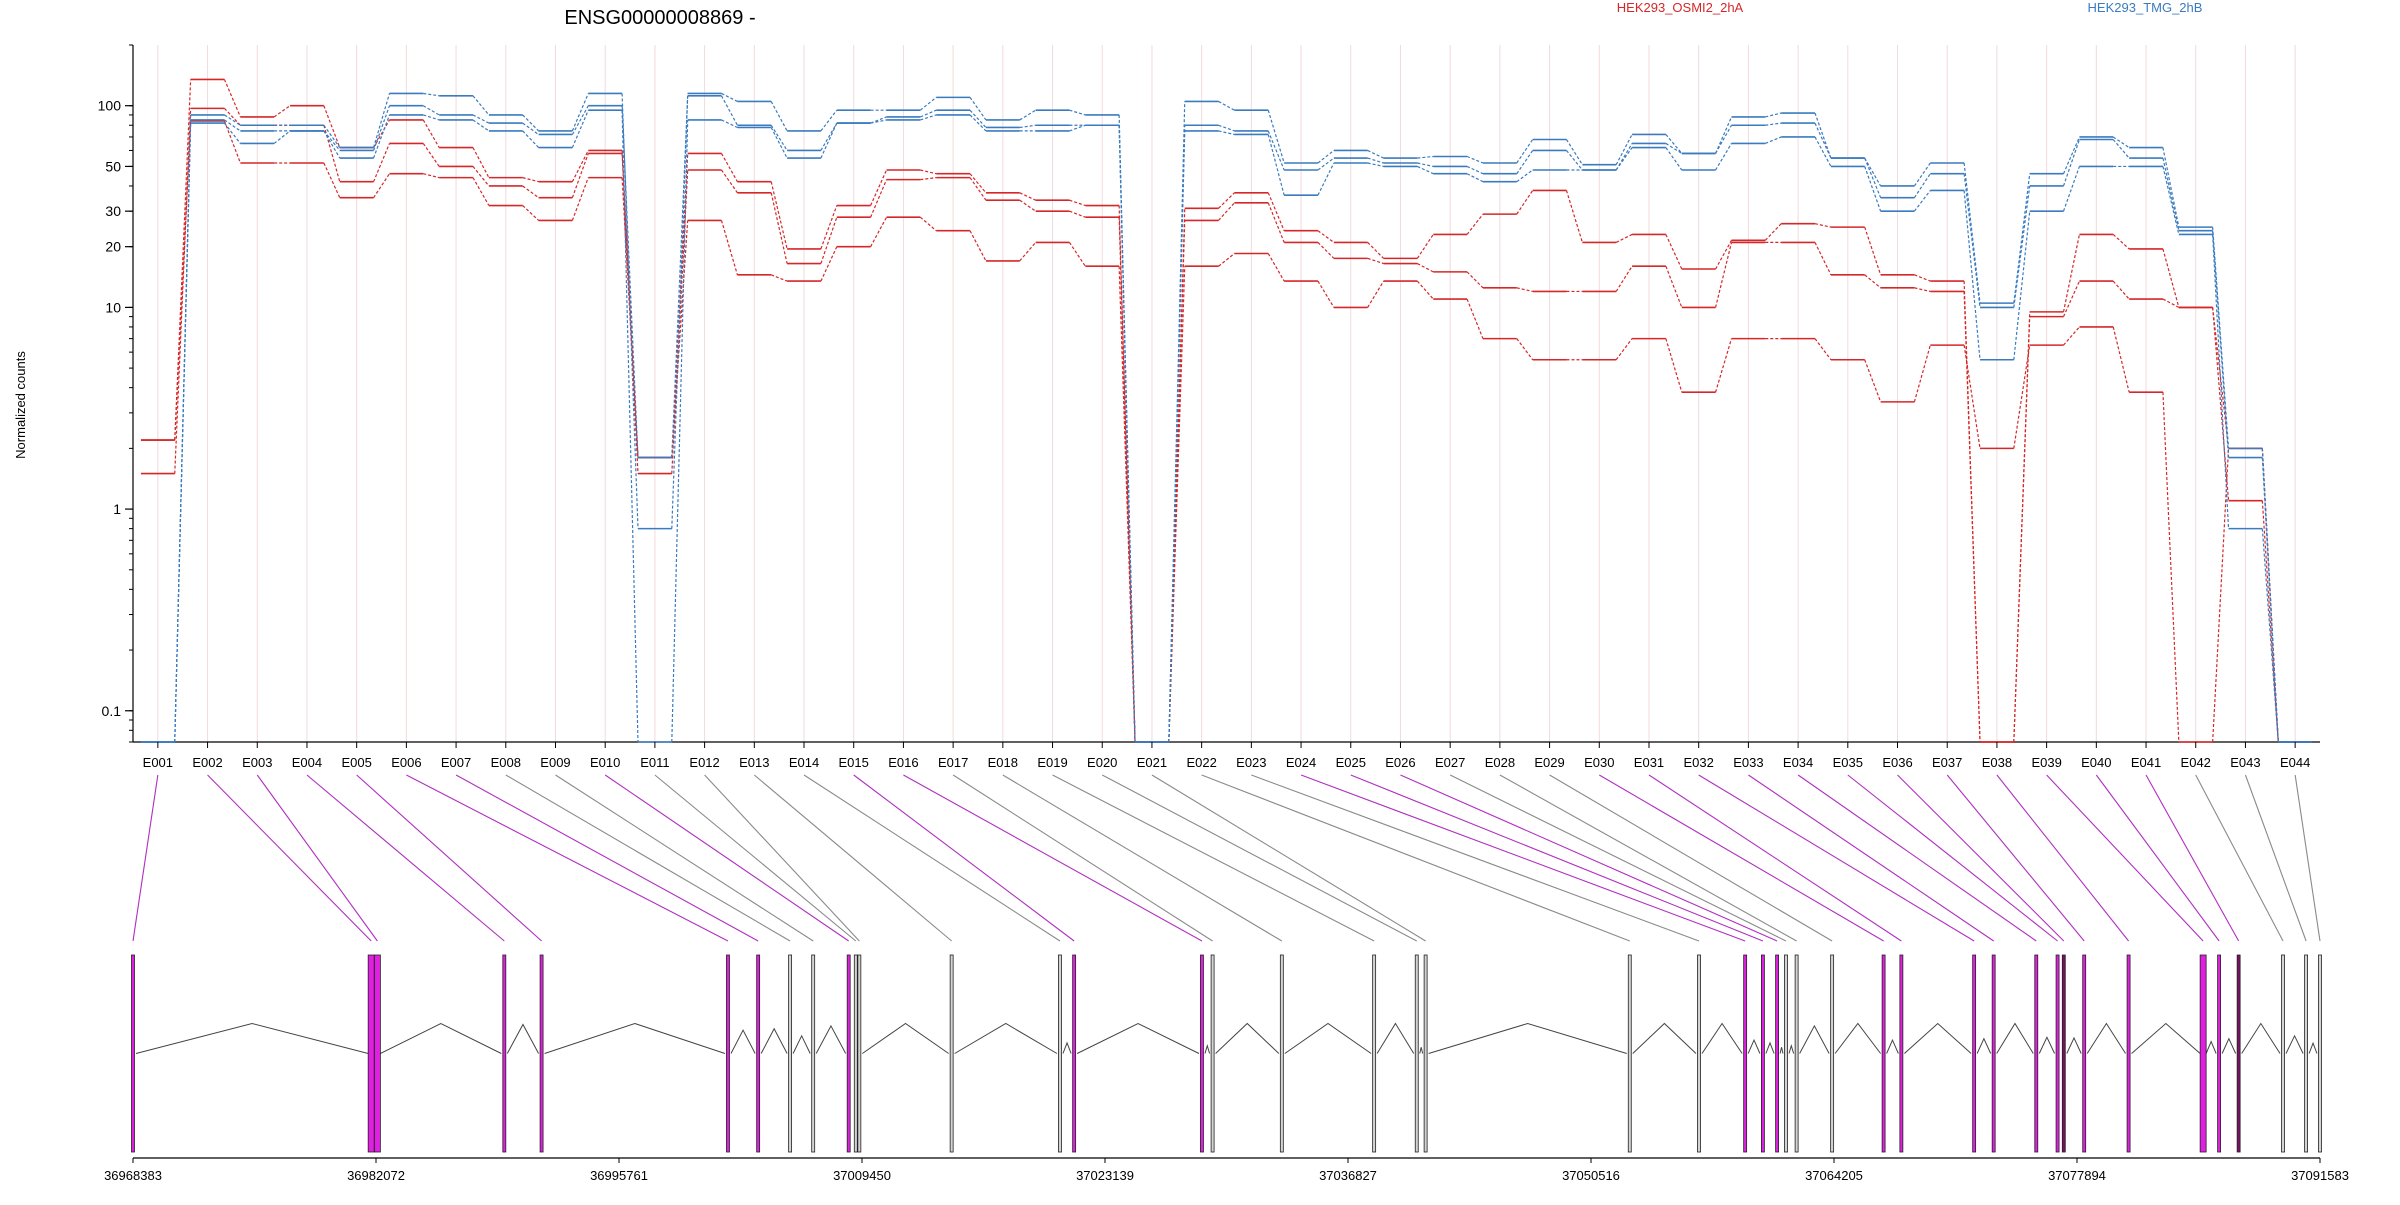 The width and height of the screenshot is (2400, 1205). I want to click on x-tick-label: E041, so click(2146, 762).